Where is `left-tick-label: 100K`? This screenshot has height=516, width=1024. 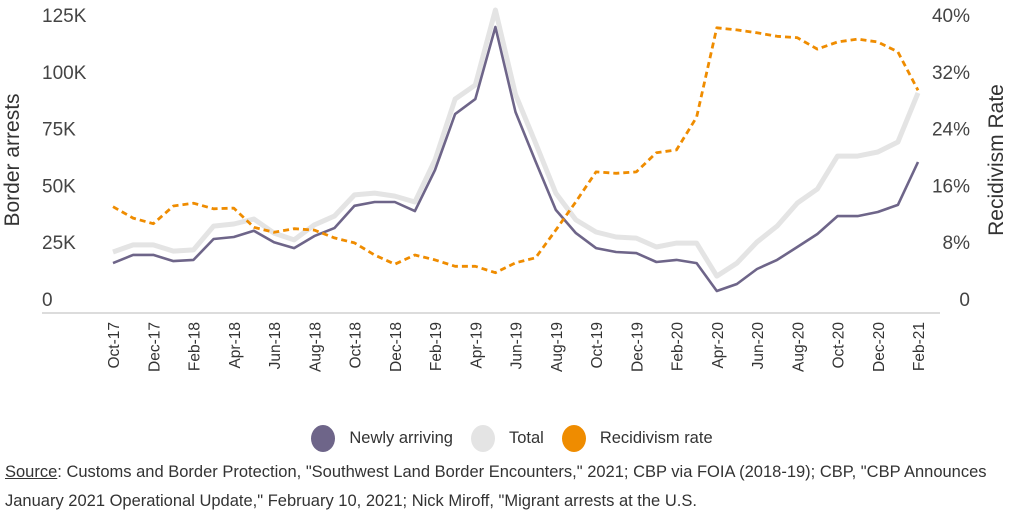
left-tick-label: 100K is located at coordinates (64, 73).